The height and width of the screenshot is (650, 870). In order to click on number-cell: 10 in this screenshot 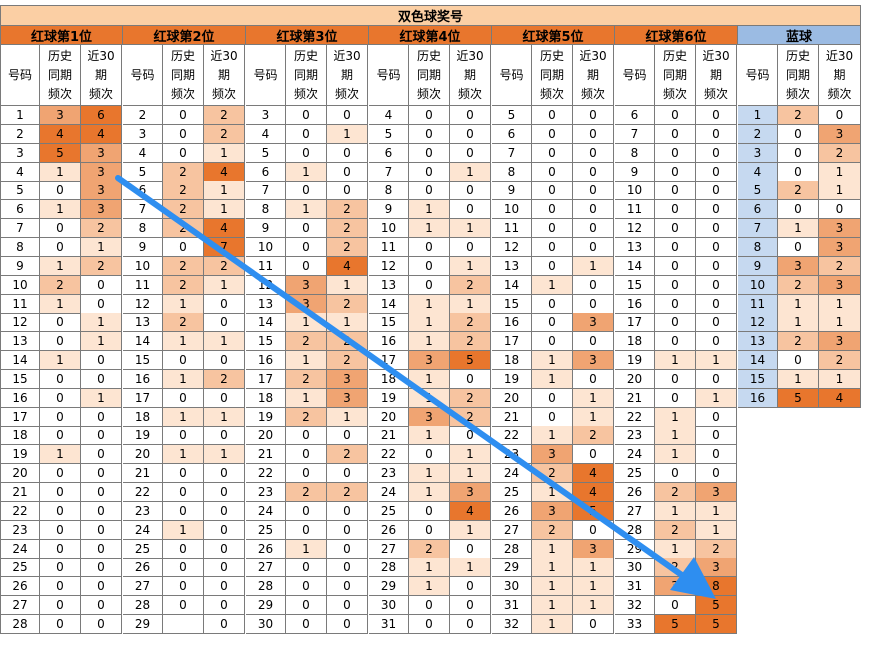, I will do `click(389, 229)`.